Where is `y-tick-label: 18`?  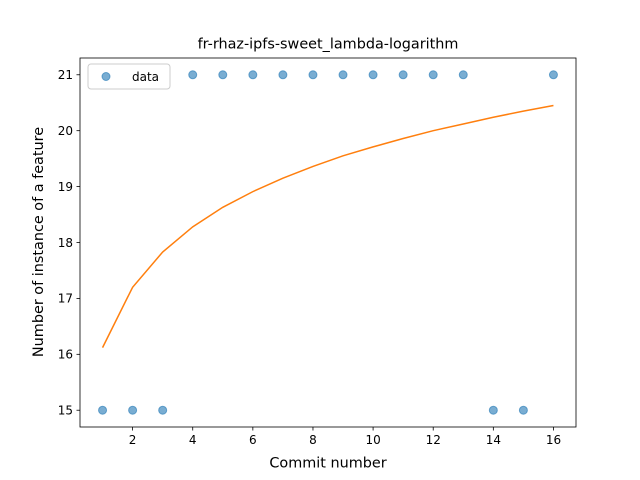
y-tick-label: 18 is located at coordinates (65, 243).